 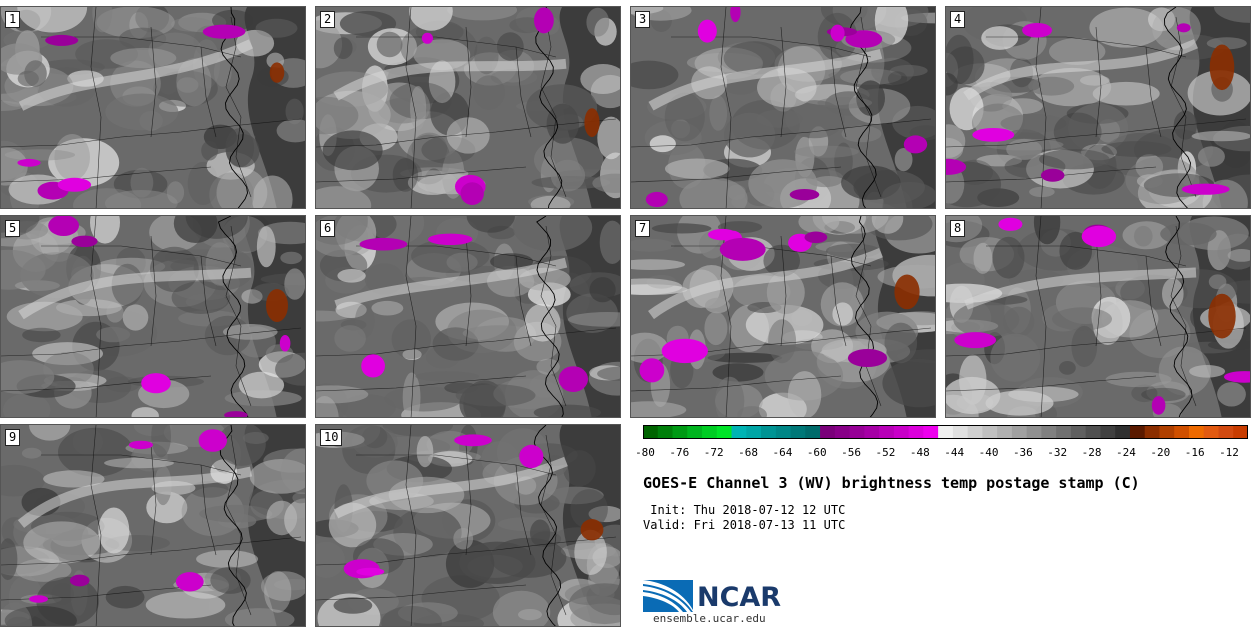 I want to click on stamp-panel-2: 2, so click(x=468, y=107).